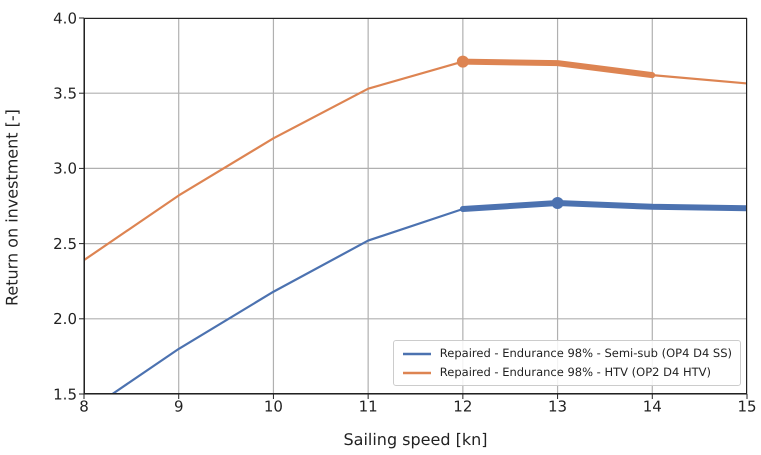 The image size is (761, 455). I want to click on y-tick-label: 4.0, so click(65, 18).